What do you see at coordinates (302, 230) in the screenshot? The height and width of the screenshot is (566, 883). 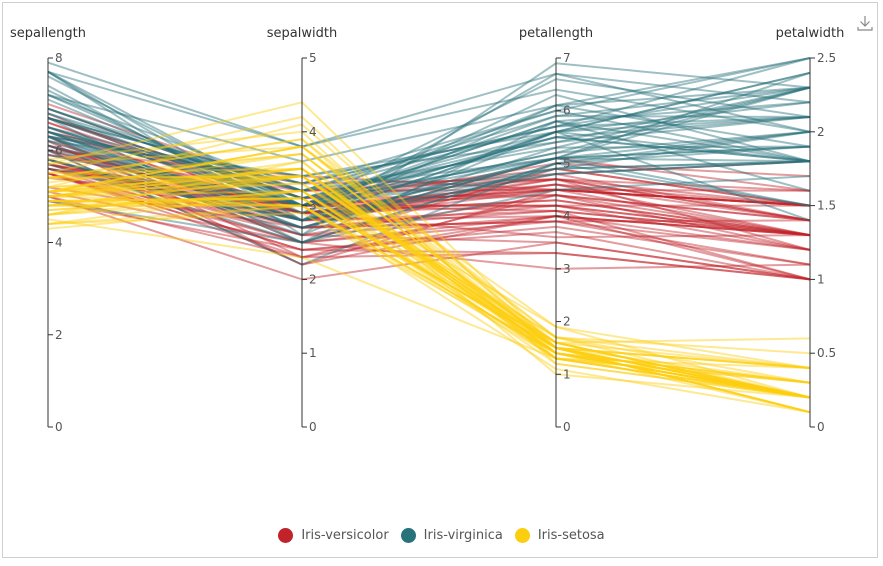 I see `axis-sepalwidth: sepalwidth 0 1 2 3 4 5` at bounding box center [302, 230].